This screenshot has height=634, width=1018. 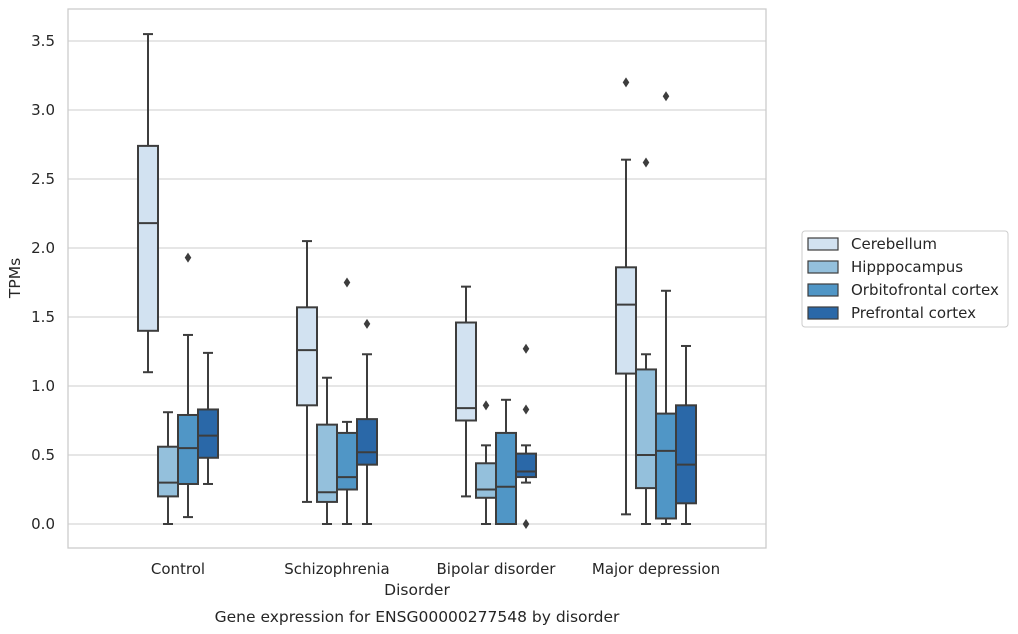 I want to click on y-tick-label: 3.5, so click(x=43, y=41).